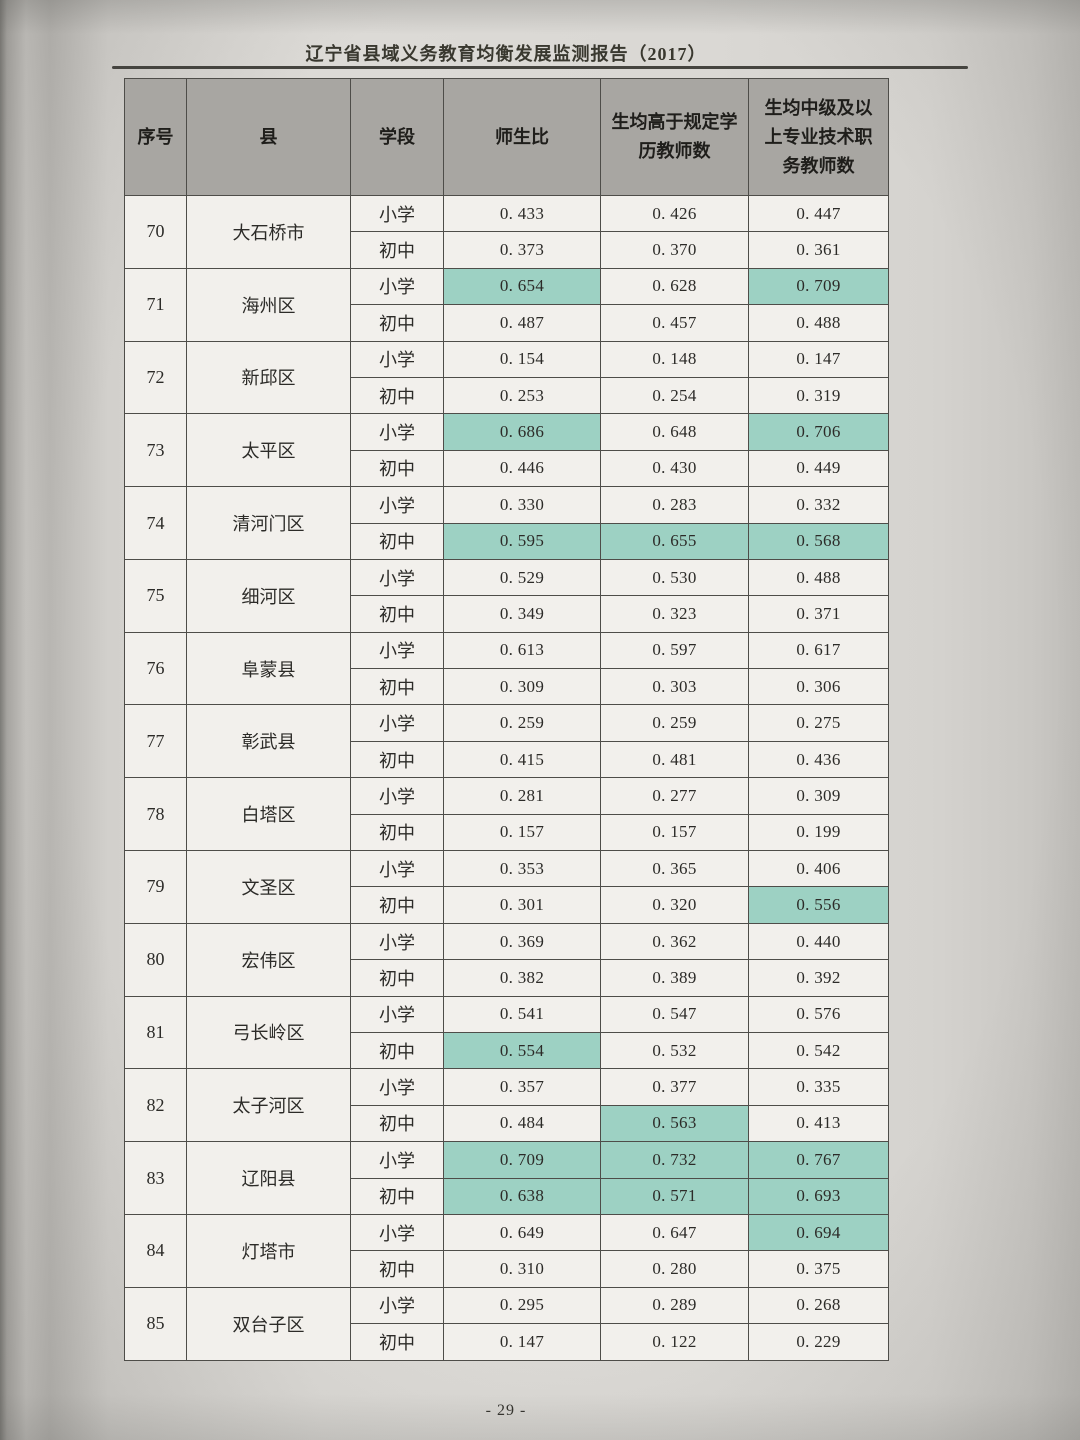  Describe the element at coordinates (268, 595) in the screenshot. I see `county-name-cell: 细河区` at that location.